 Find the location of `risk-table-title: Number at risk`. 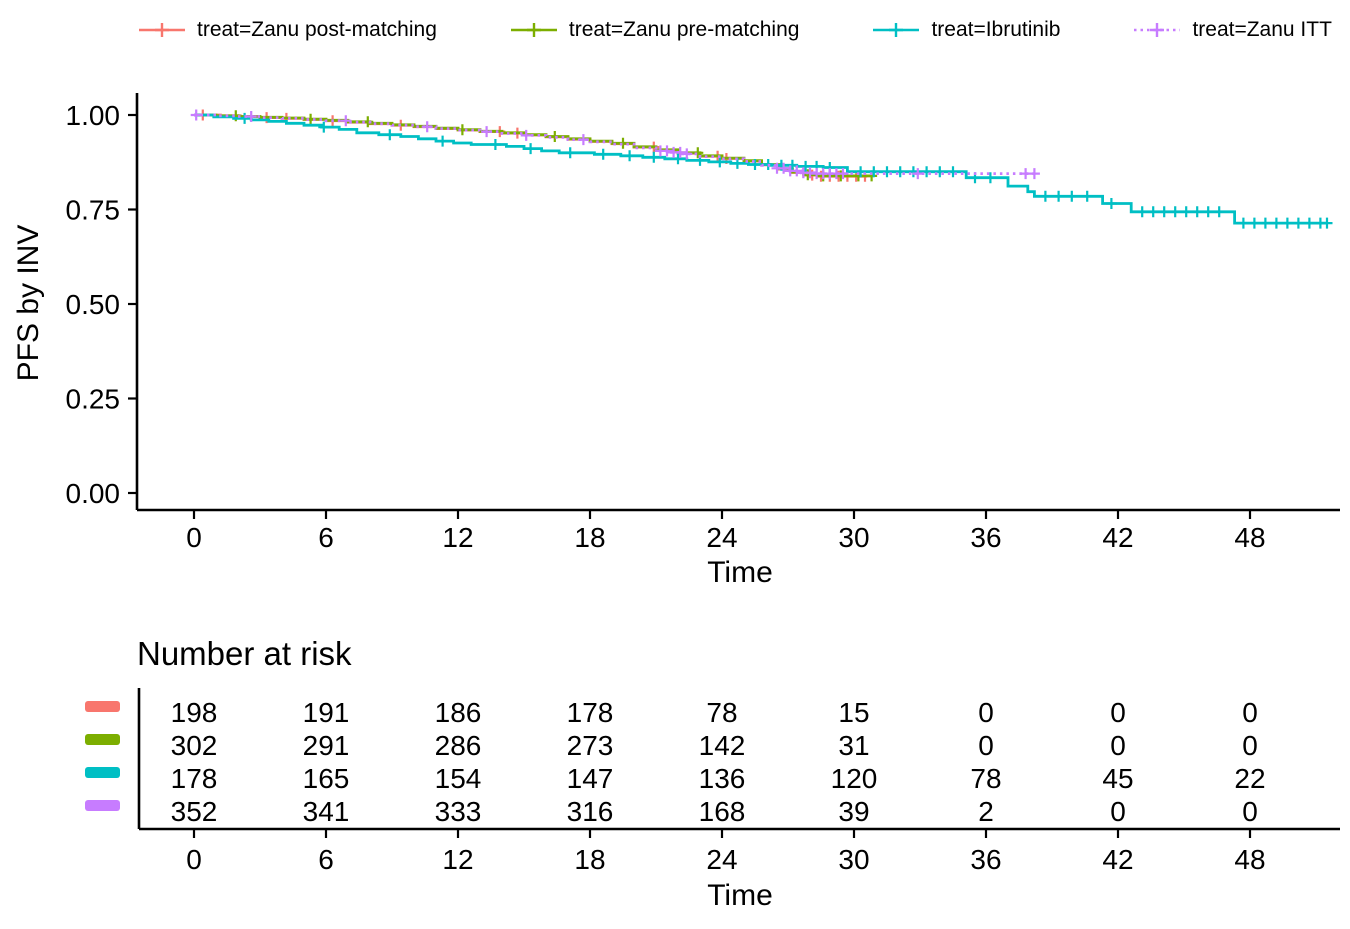

risk-table-title: Number at risk is located at coordinates (244, 653).